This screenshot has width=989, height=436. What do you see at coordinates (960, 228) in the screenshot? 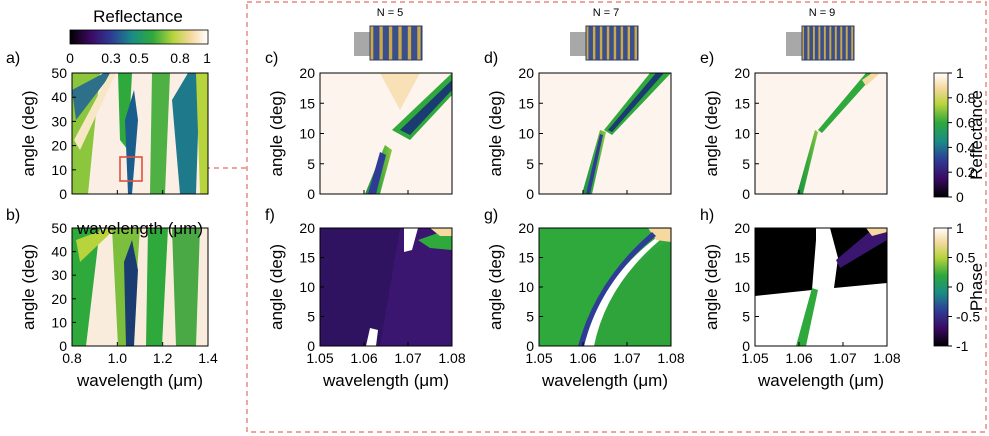
I see `colorbar-right-phase-tick-label: 1` at bounding box center [960, 228].